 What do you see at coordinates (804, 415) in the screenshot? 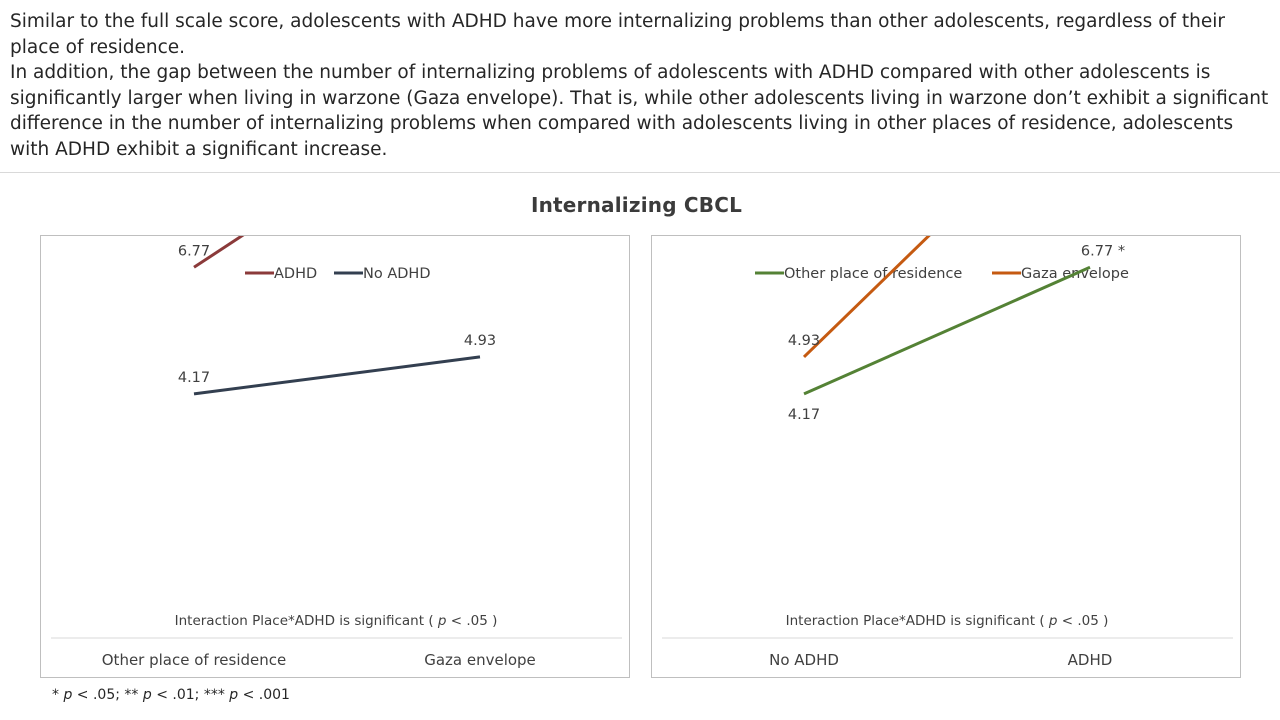
I see `data-label-0-0: 4.17` at bounding box center [804, 415].